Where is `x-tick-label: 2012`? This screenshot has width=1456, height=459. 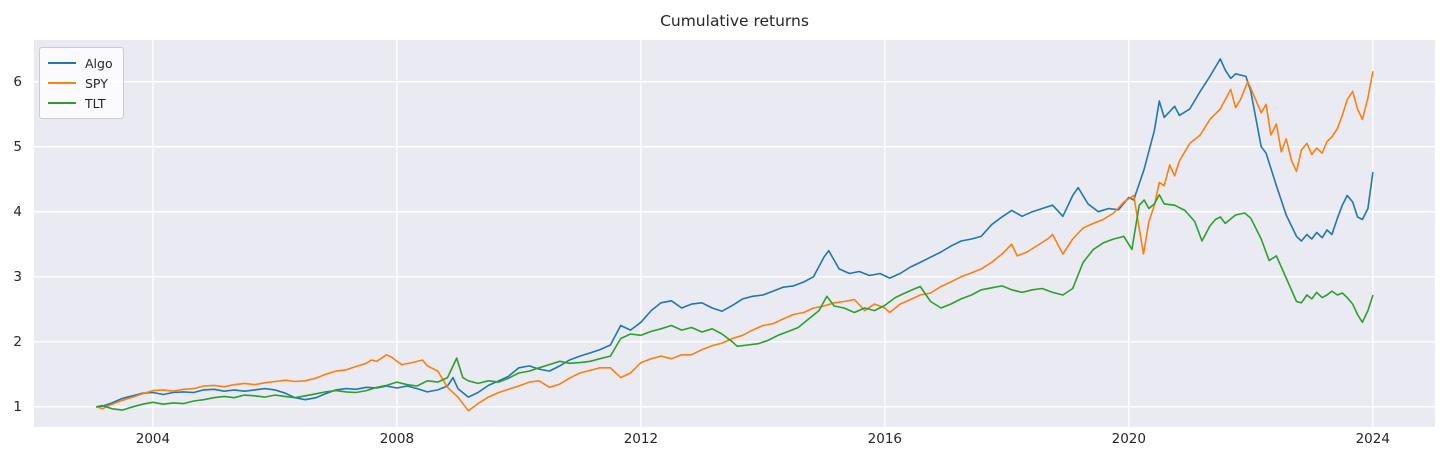 x-tick-label: 2012 is located at coordinates (641, 439).